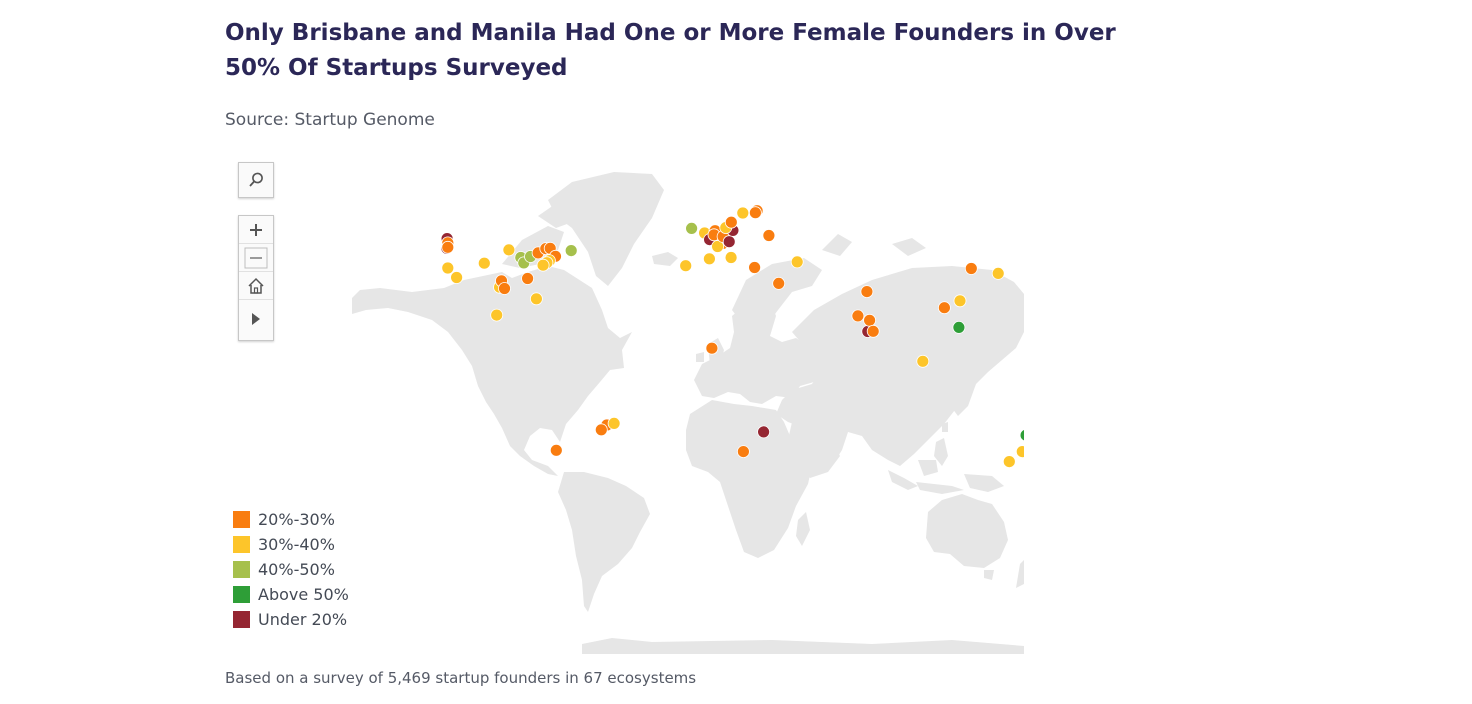  Describe the element at coordinates (296, 569) in the screenshot. I see `legend-label: 40%-50%` at that location.